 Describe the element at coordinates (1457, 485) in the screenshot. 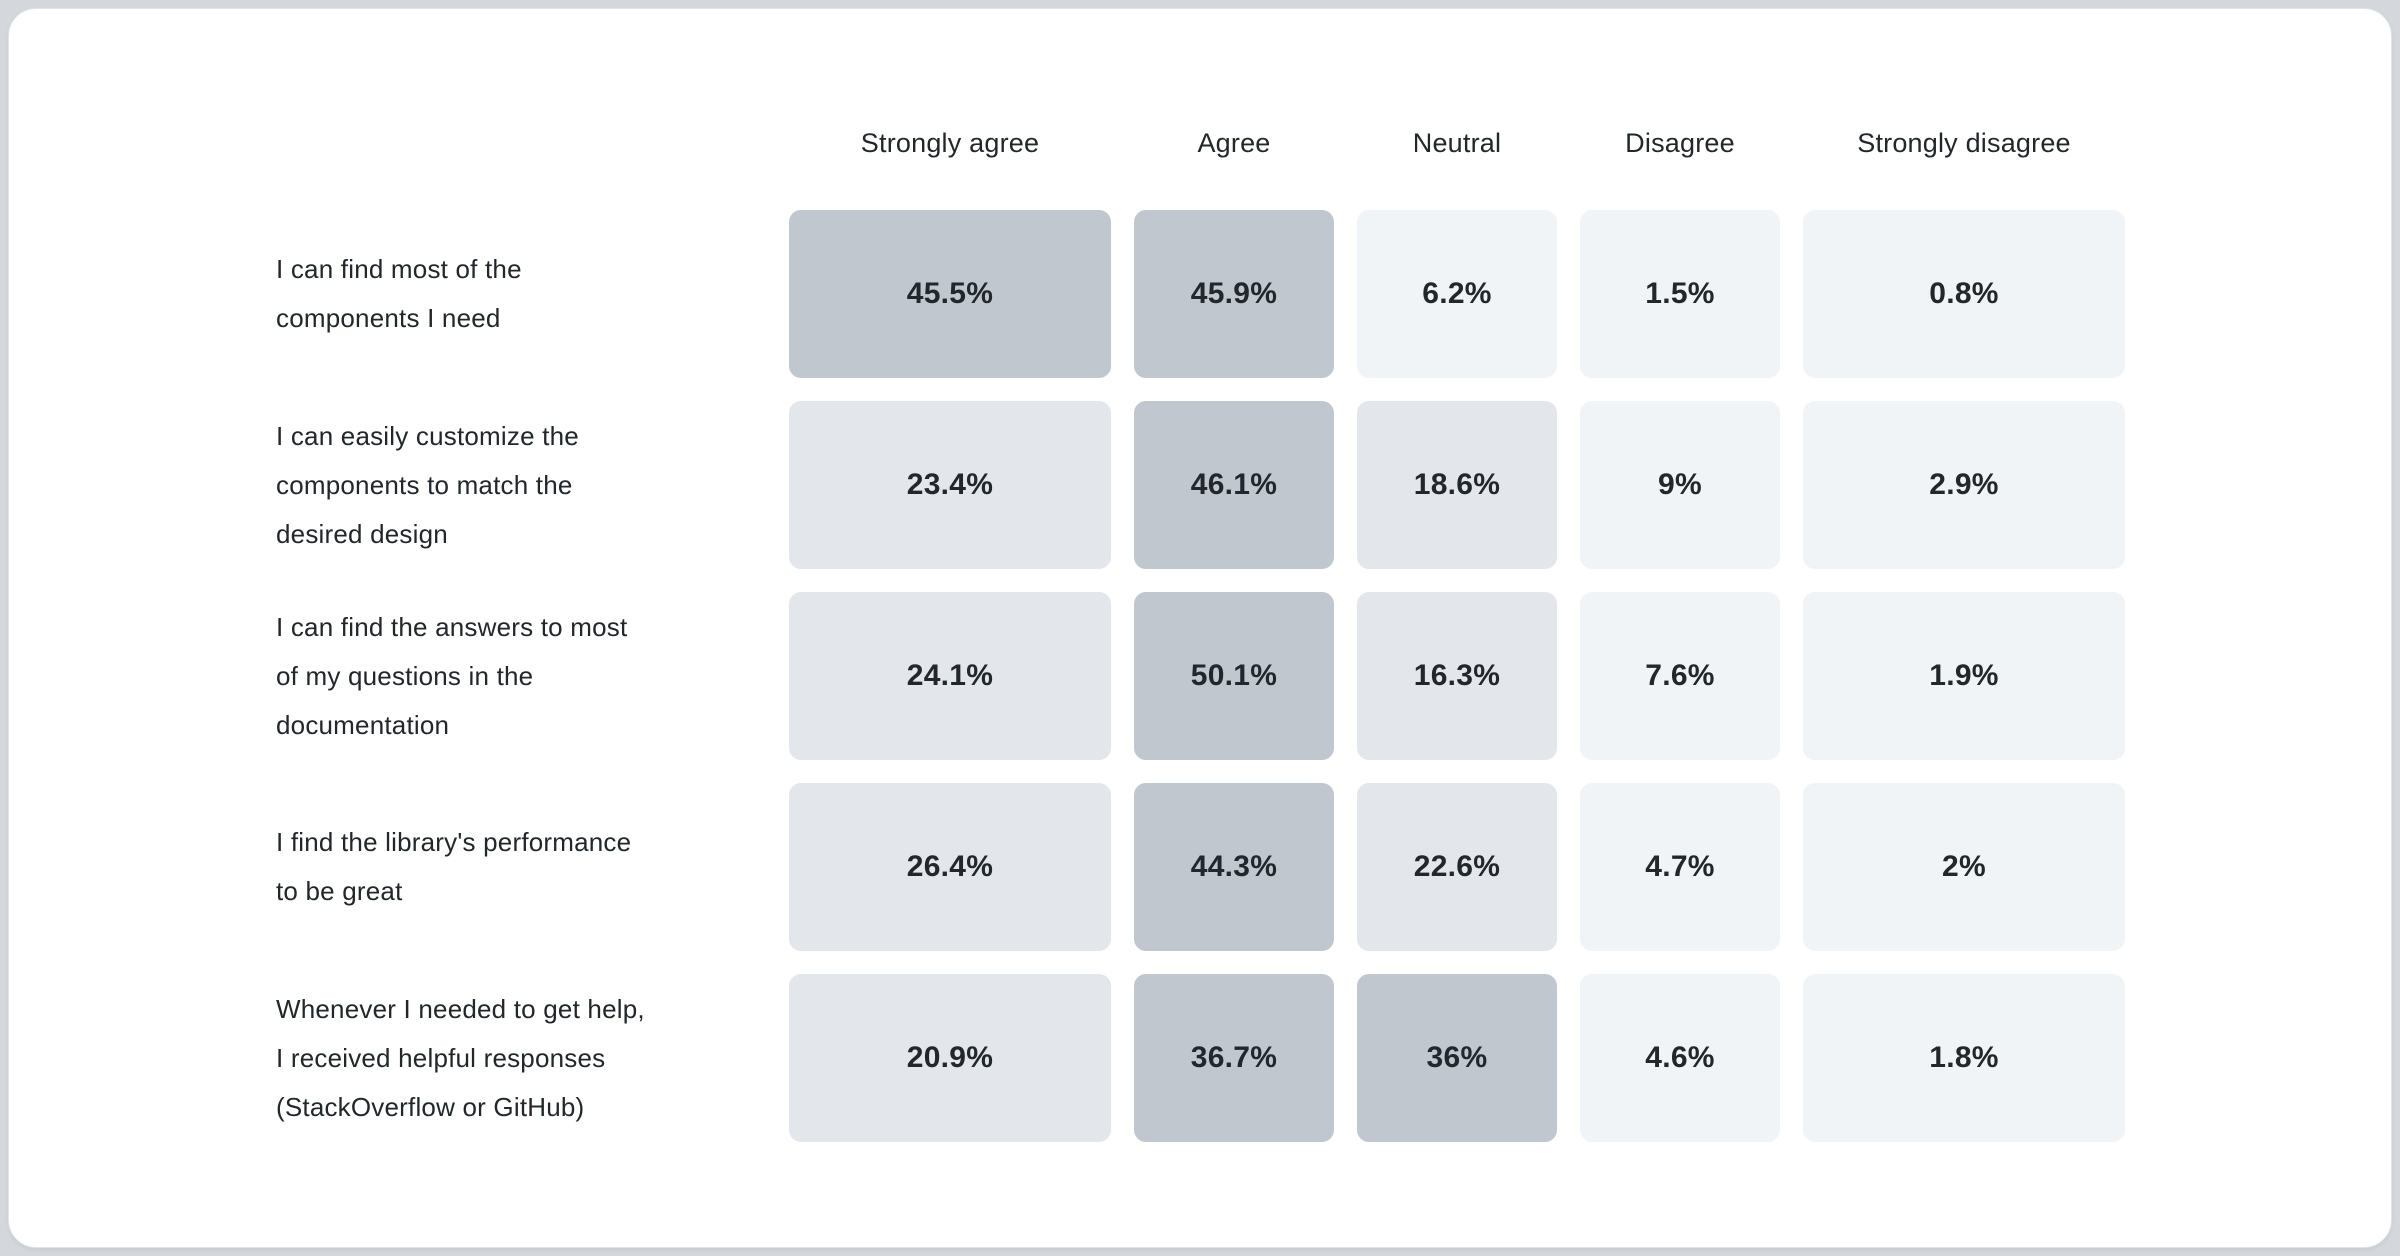

I see `heatmap-cell: 18.6%` at that location.